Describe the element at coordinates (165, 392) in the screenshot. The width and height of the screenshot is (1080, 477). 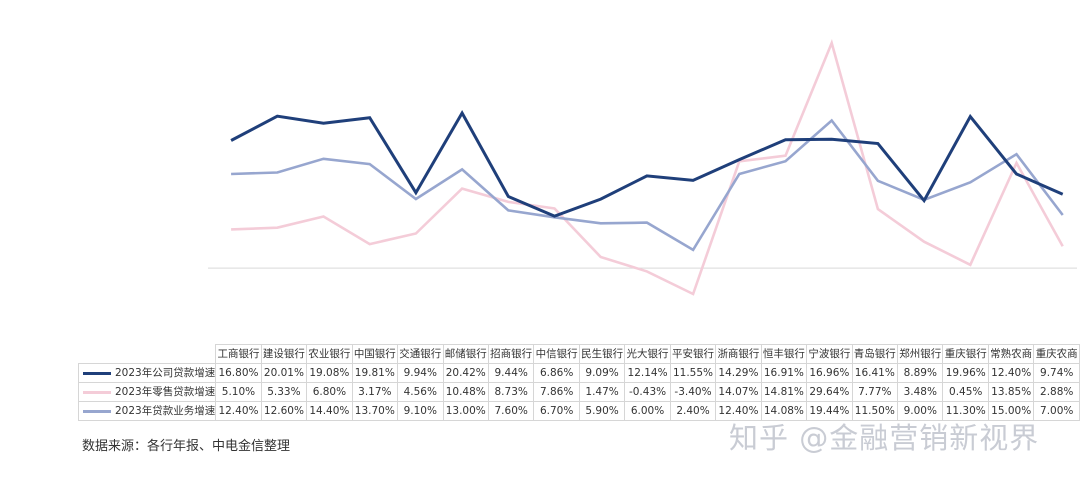
I see `legend-label: 2023年零售贷款增速` at that location.